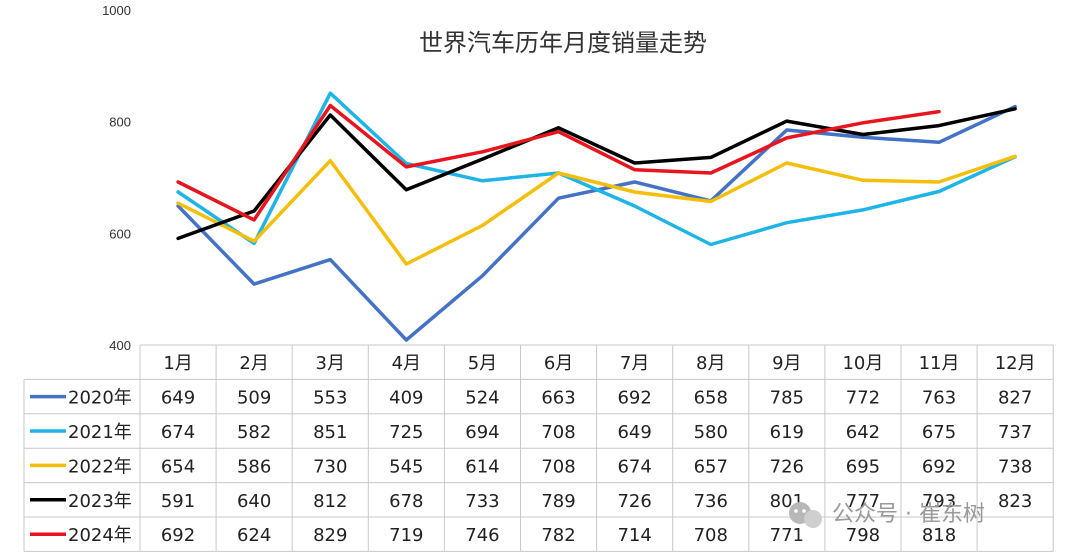 This screenshot has width=1080, height=555. Describe the element at coordinates (1015, 398) in the screenshot. I see `data-label: 827` at that location.